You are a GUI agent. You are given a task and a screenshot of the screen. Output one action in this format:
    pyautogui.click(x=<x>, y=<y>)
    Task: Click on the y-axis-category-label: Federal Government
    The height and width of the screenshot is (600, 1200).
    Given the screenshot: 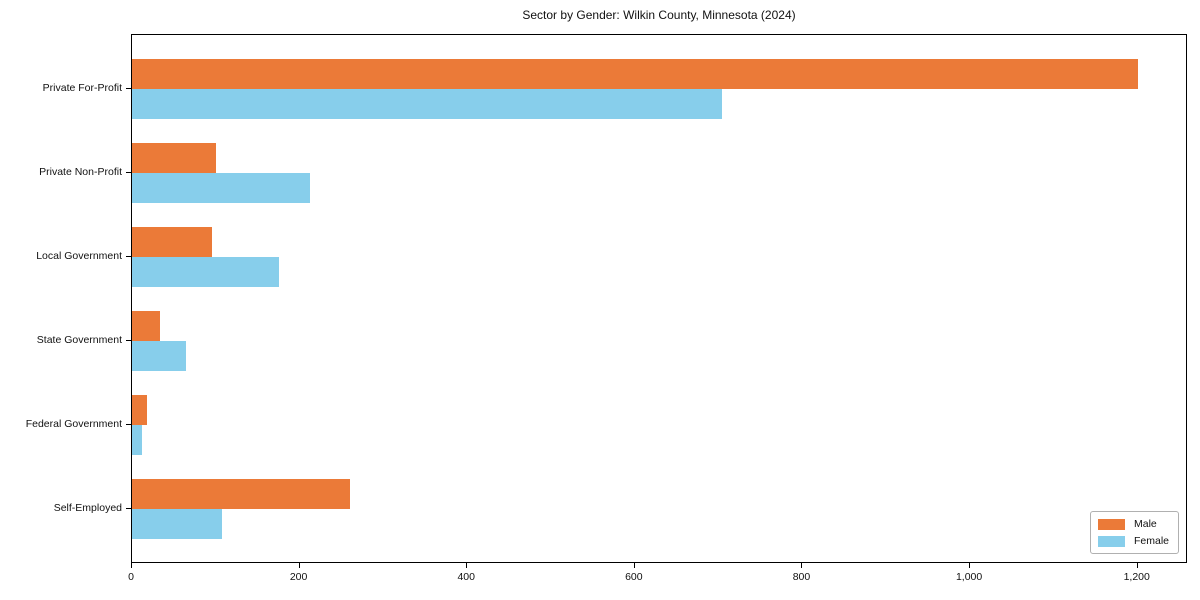 What is the action you would take?
    pyautogui.click(x=73, y=424)
    